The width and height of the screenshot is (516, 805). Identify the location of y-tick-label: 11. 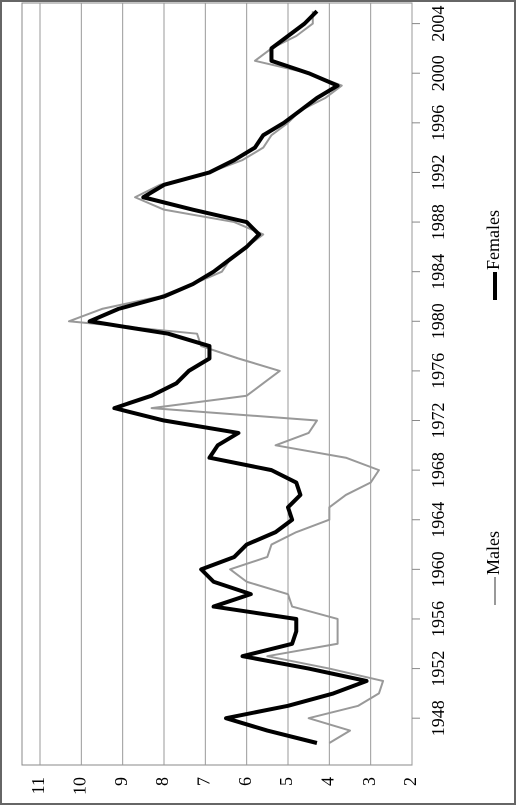
(38, 785).